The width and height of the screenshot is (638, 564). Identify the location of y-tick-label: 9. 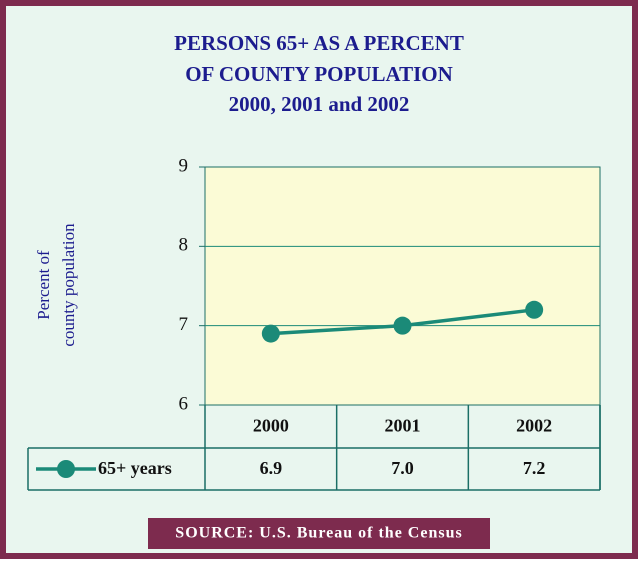
(184, 165).